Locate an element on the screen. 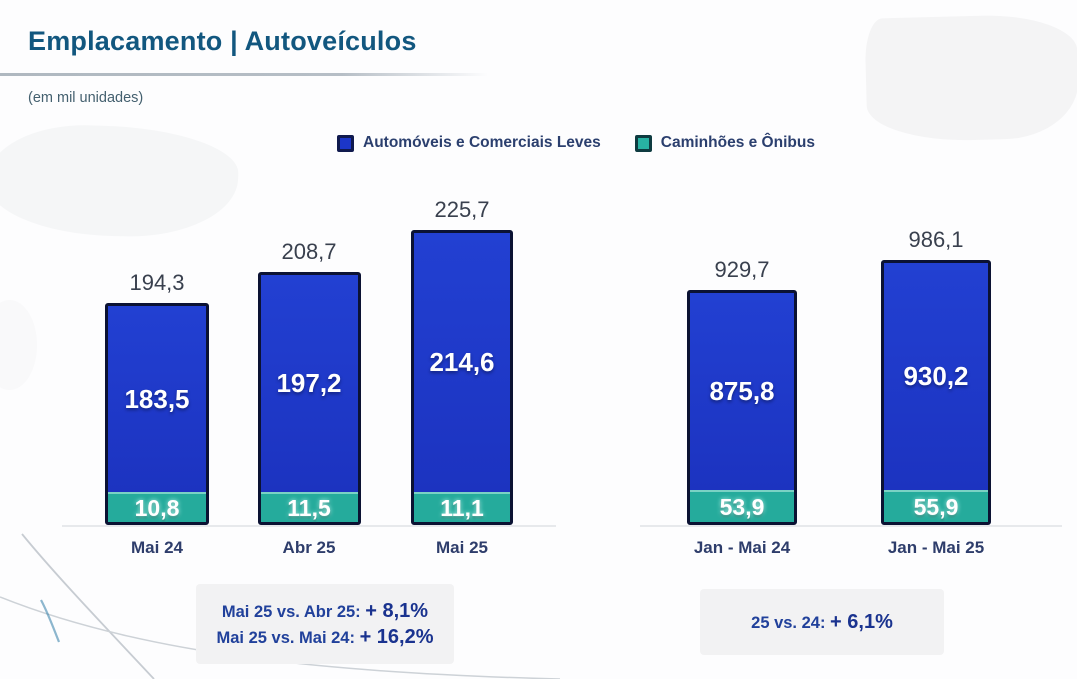 The image size is (1077, 679). stacked-bar: 208,7 197,2 11,5 Abr 25 is located at coordinates (309, 398).